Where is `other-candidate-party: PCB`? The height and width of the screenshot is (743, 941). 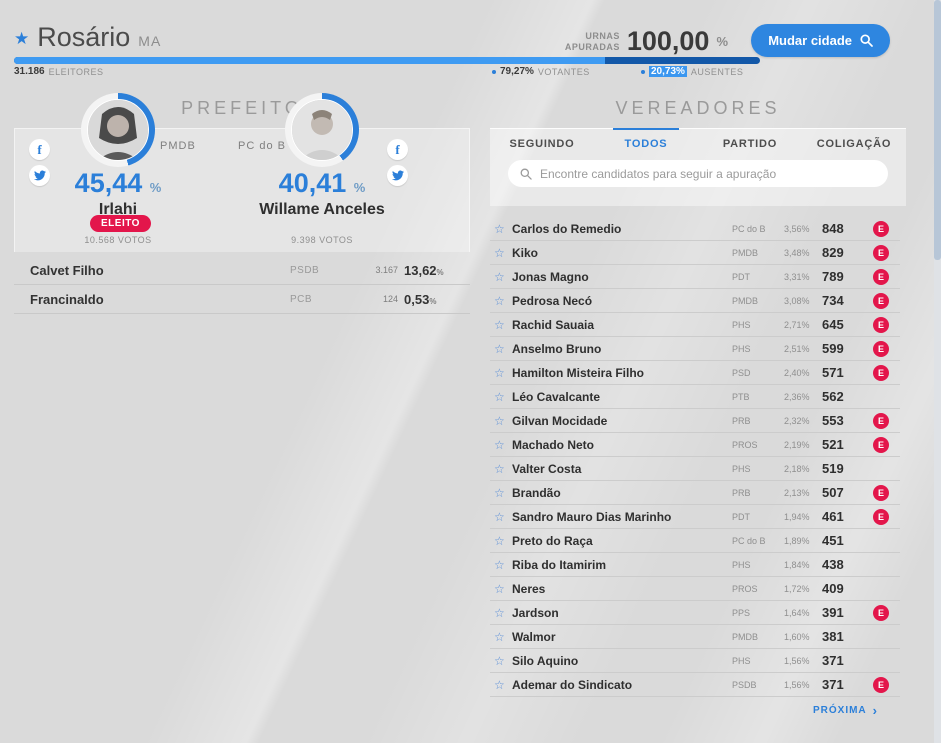 other-candidate-party: PCB is located at coordinates (301, 299).